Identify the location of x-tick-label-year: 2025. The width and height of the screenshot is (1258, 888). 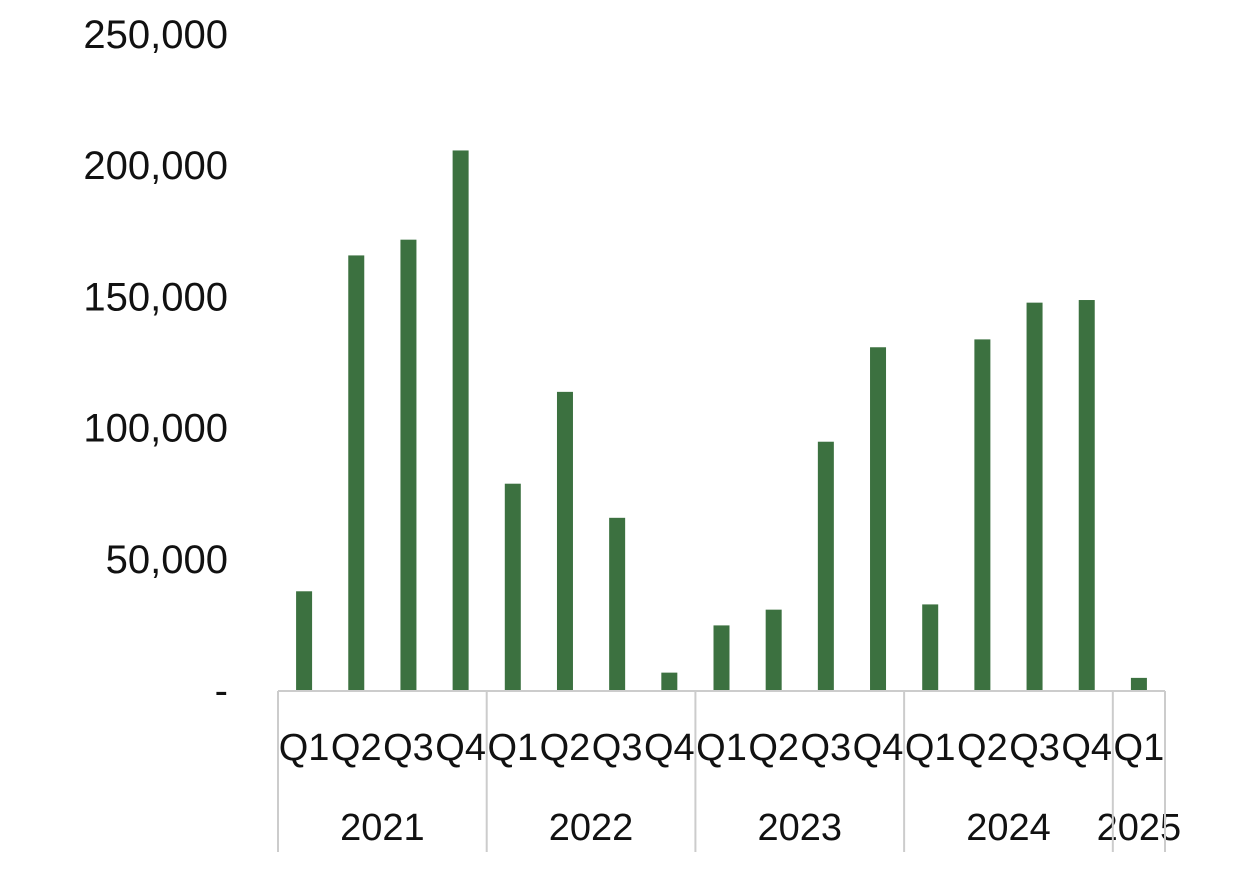
(1139, 828).